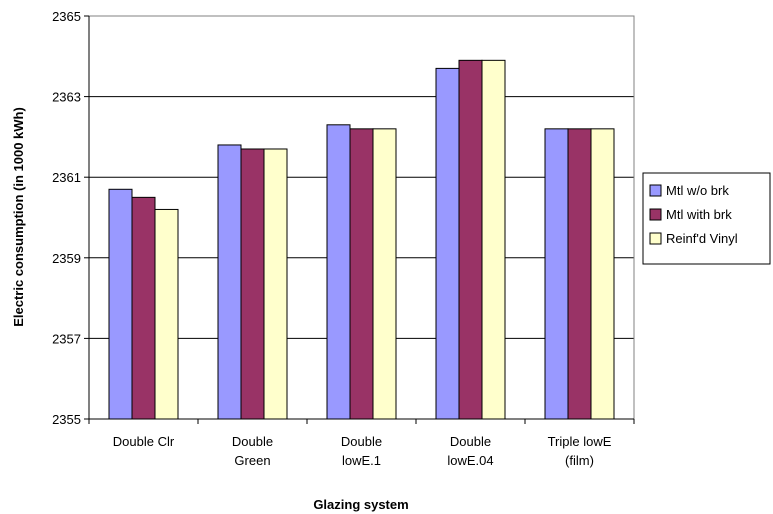  What do you see at coordinates (697, 190) in the screenshot?
I see `legend-label: Mtl w/o brk` at bounding box center [697, 190].